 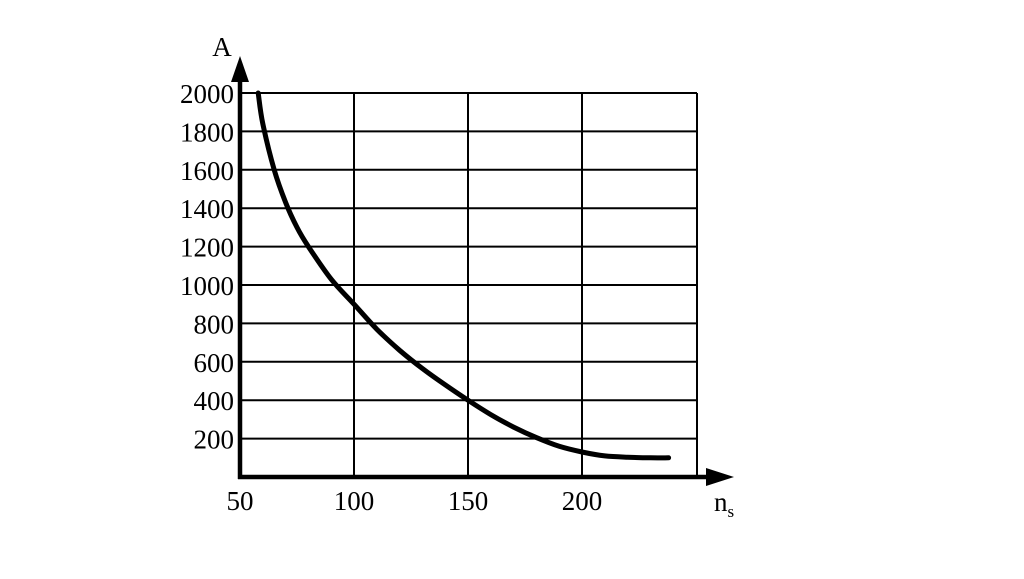 What do you see at coordinates (214, 363) in the screenshot?
I see `y-tick-label: 600` at bounding box center [214, 363].